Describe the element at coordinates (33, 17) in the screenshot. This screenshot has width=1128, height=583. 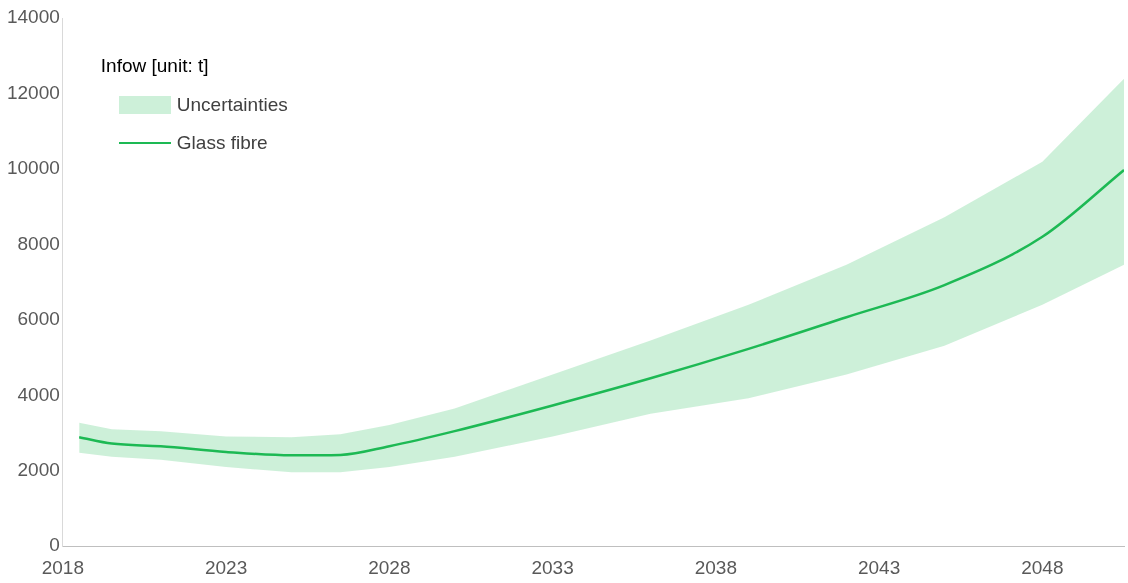
I see `y-tick-label: 14000` at that location.